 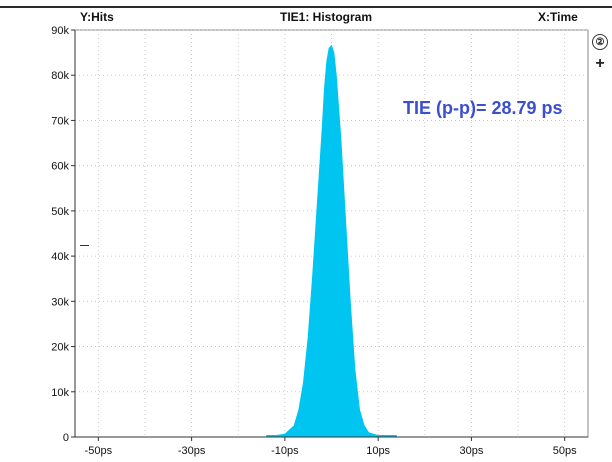 What do you see at coordinates (60, 257) in the screenshot?
I see `y-tick-label: 40k` at bounding box center [60, 257].